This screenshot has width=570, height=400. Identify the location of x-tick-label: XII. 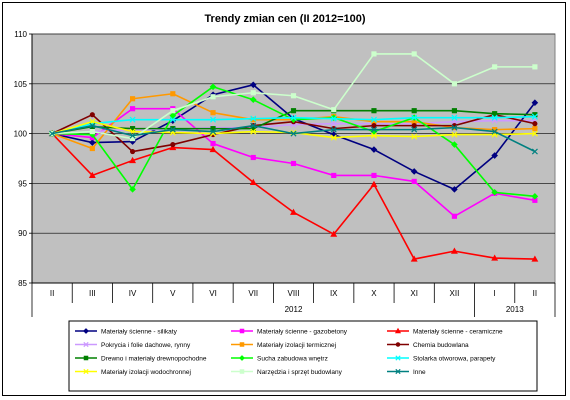
(455, 293).